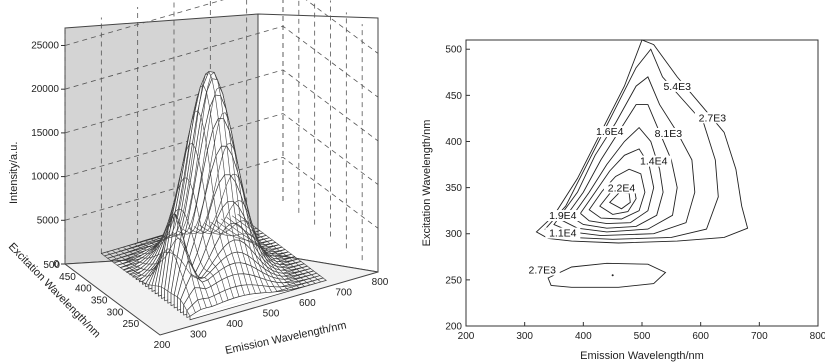  I want to click on y-tick-label: 400, so click(83, 289).